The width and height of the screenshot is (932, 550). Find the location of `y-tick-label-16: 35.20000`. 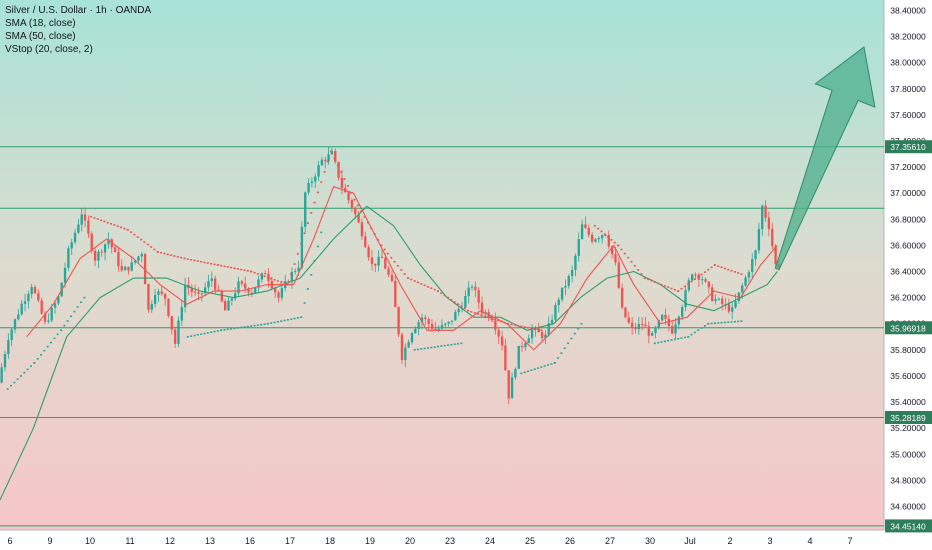

y-tick-label-16: 35.20000 is located at coordinates (908, 428).